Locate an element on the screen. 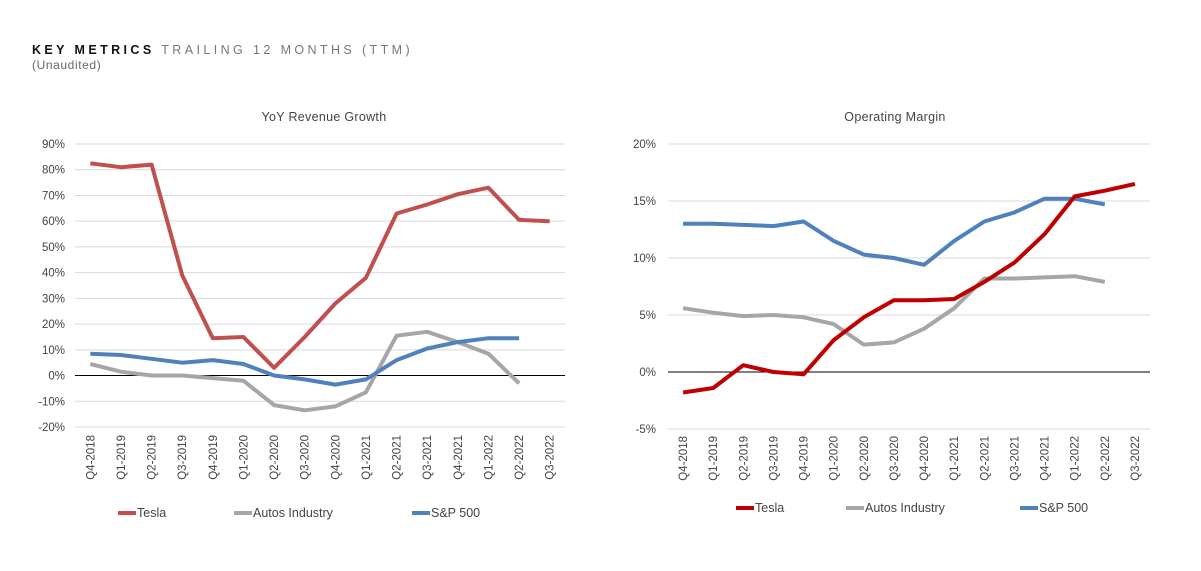 The width and height of the screenshot is (1201, 571). y-tick-label: 90% is located at coordinates (53, 145).